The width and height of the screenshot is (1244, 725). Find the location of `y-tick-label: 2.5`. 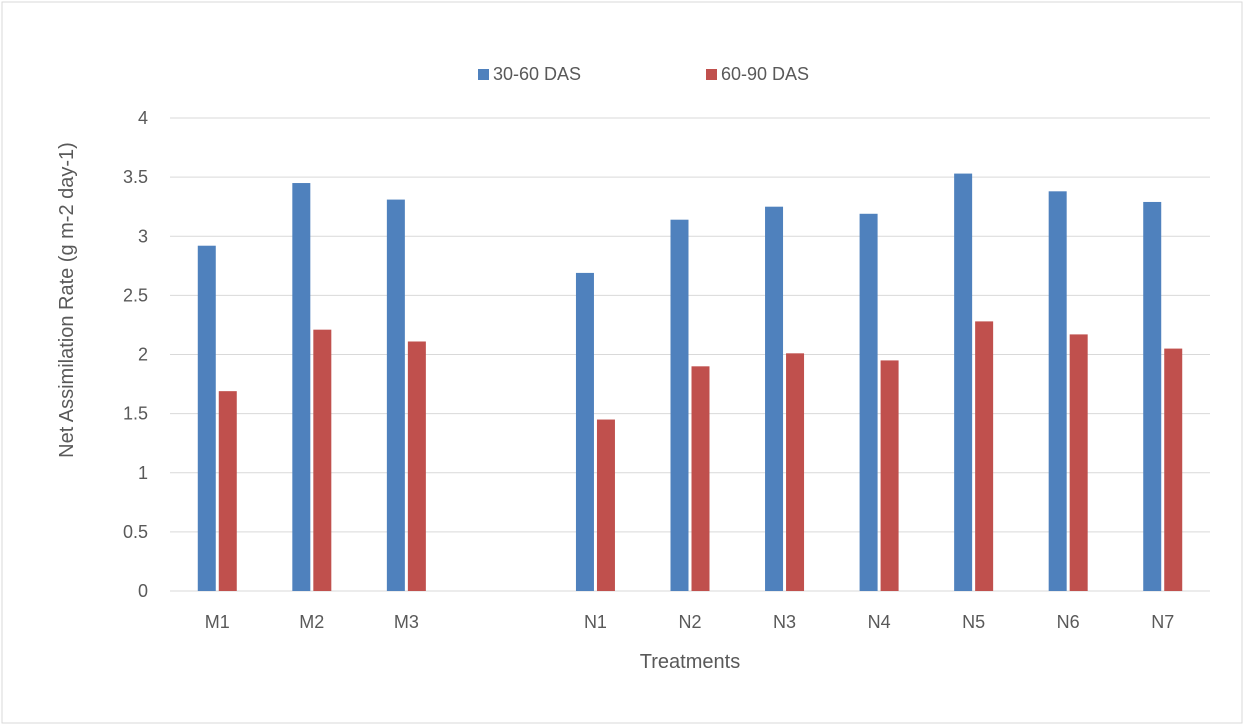

y-tick-label: 2.5 is located at coordinates (135, 295).